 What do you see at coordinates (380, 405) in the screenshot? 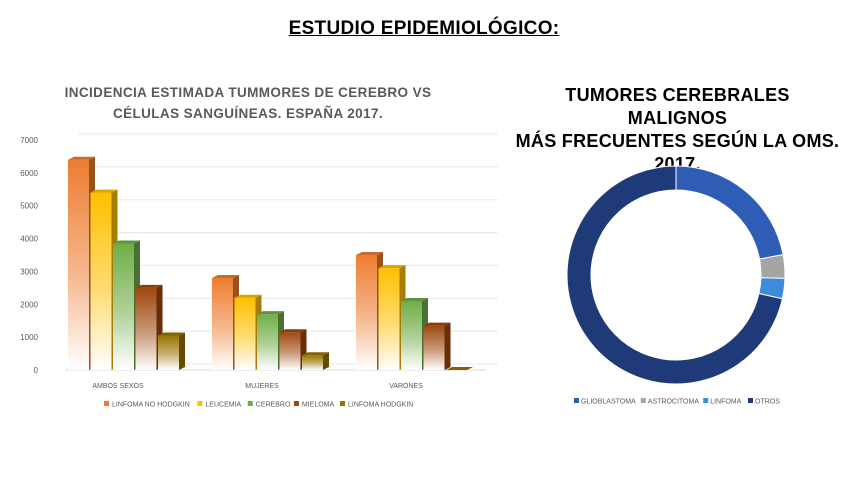
I see `legend-label: LINFOMA HODGKIN` at bounding box center [380, 405].